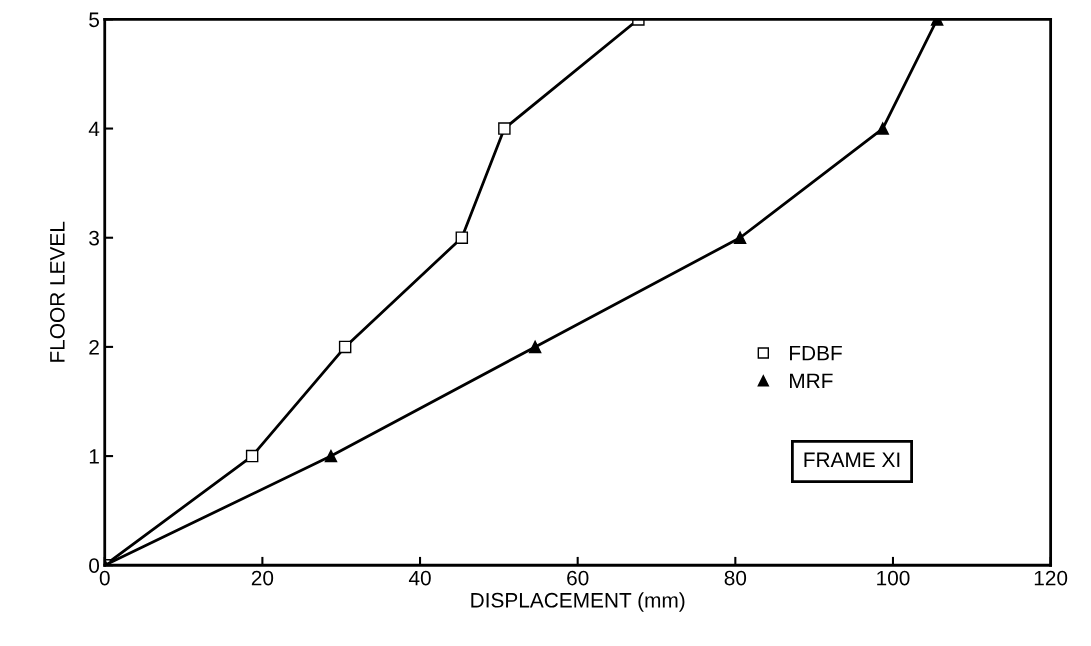 Image resolution: width=1091 pixels, height=646 pixels. What do you see at coordinates (735, 578) in the screenshot?
I see `x-tick-label: 80` at bounding box center [735, 578].